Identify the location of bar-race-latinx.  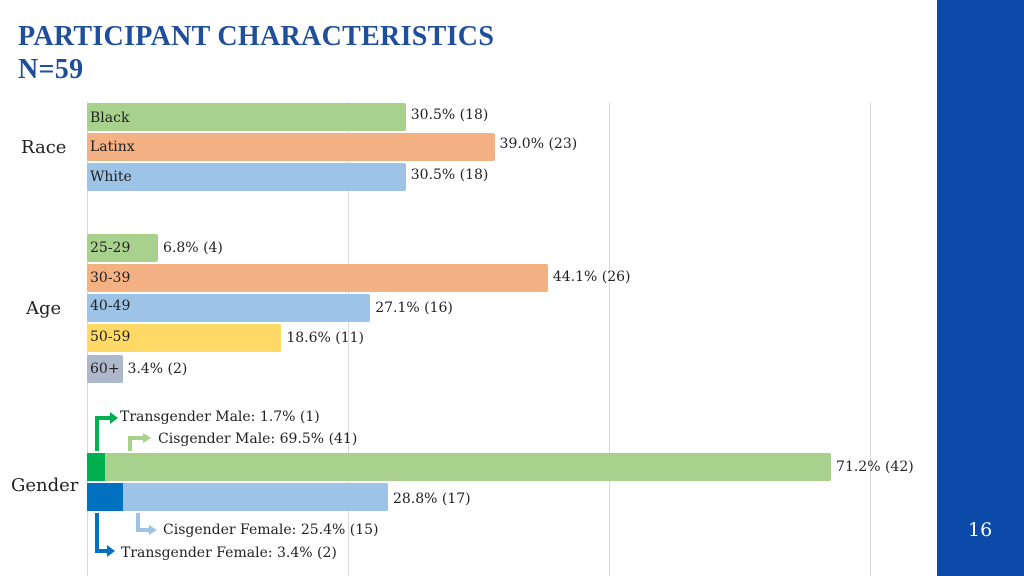
(291, 147).